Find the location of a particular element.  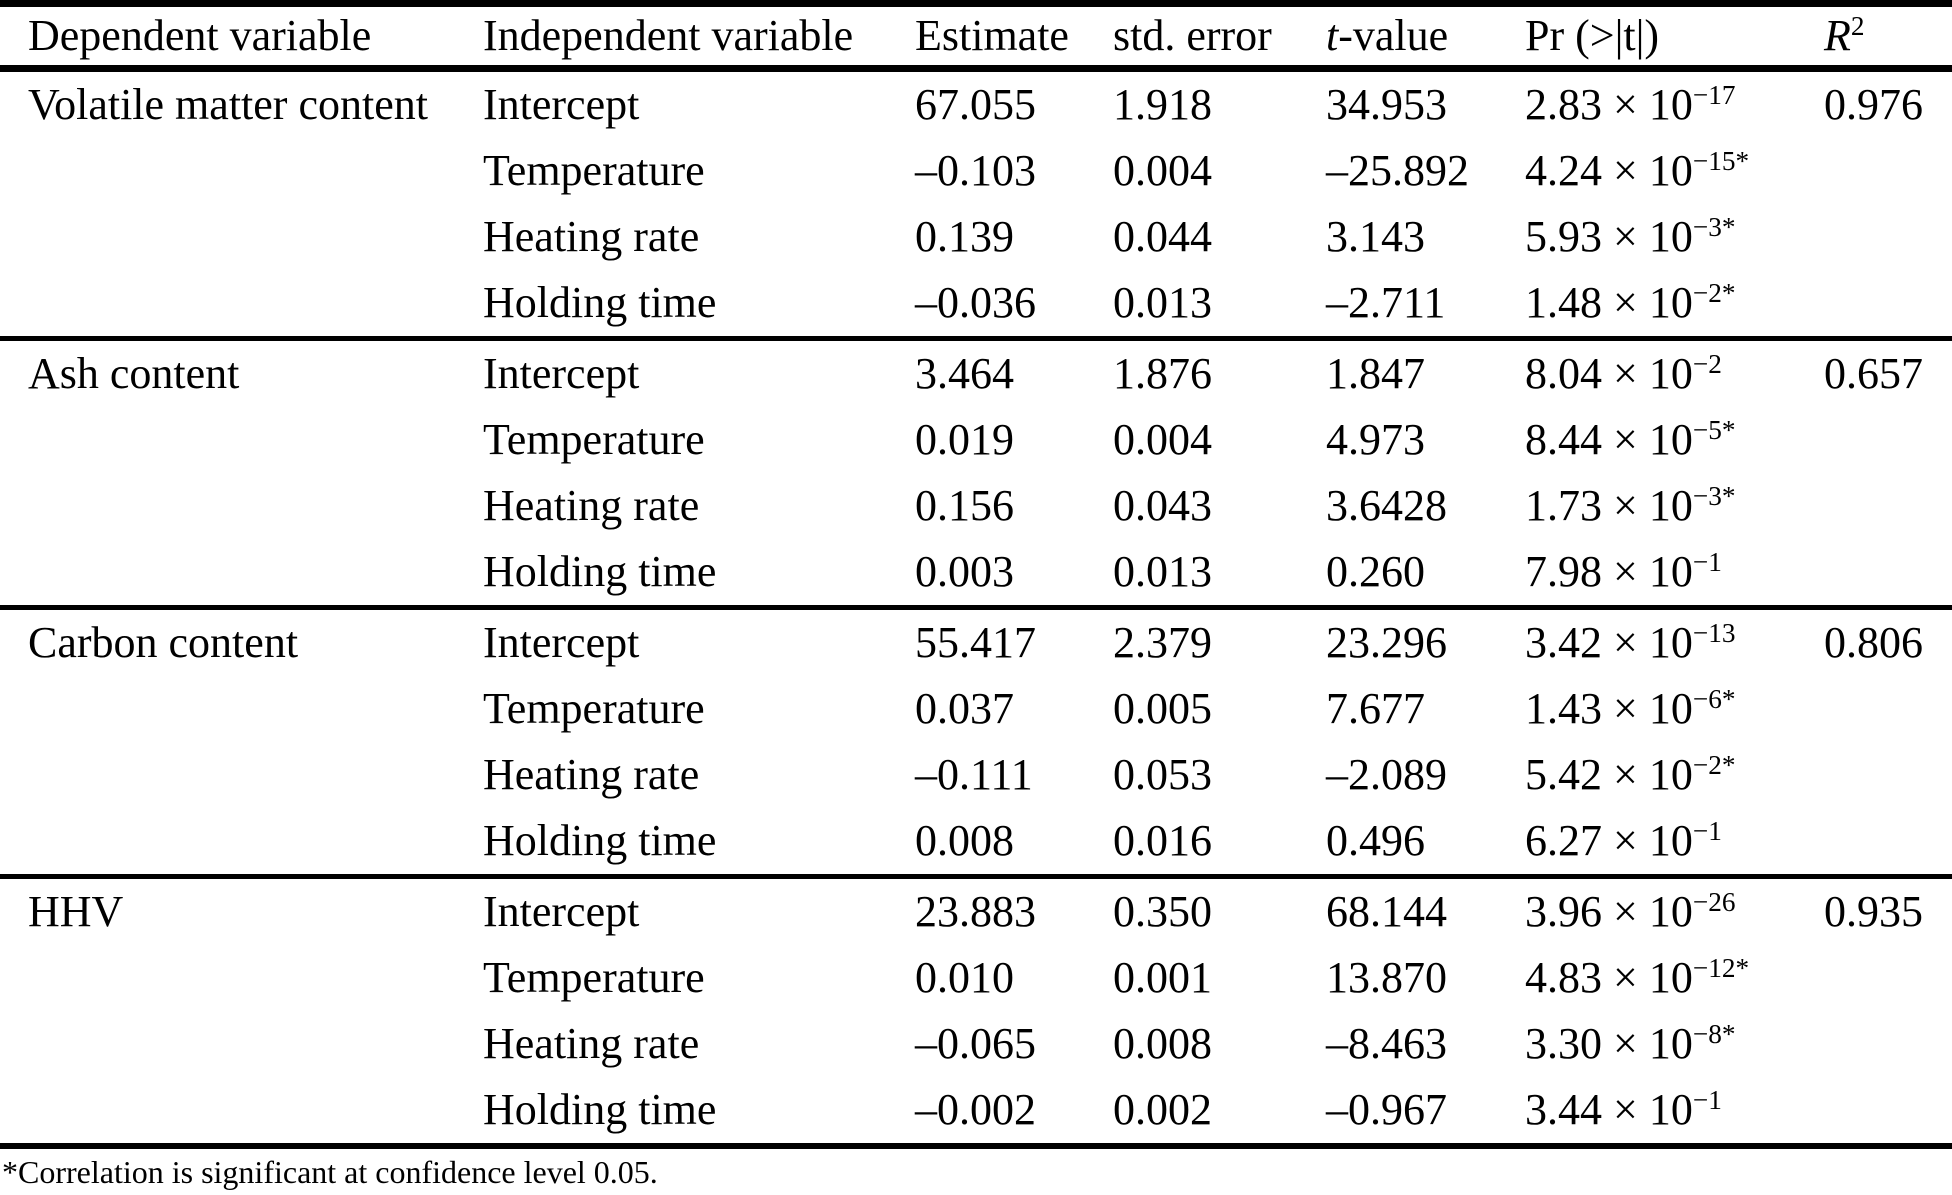

block-separator-rule is located at coordinates (976, 607).